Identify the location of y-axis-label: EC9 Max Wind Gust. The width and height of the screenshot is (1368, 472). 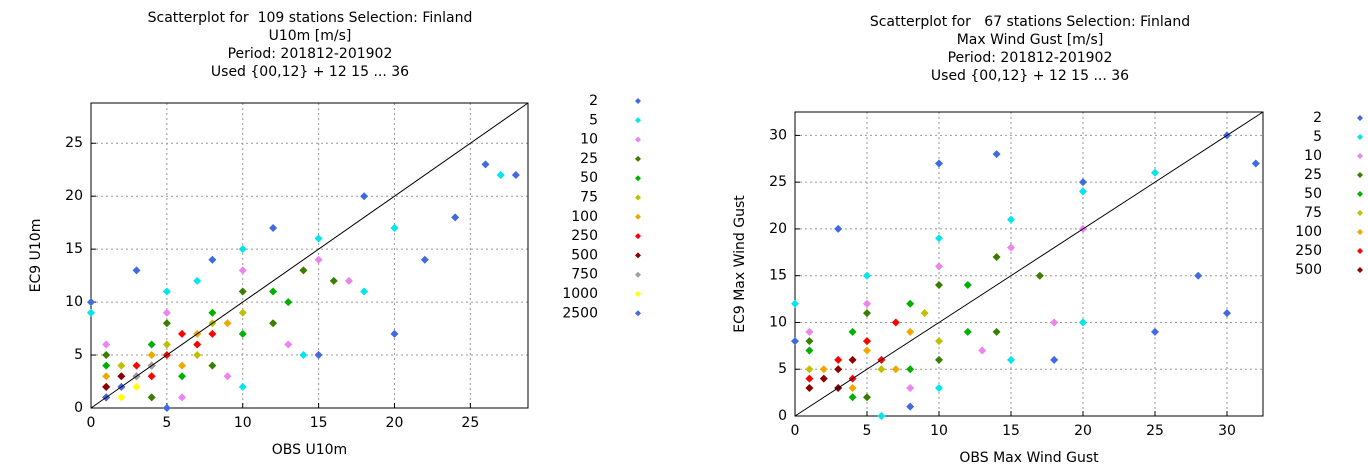
(740, 264).